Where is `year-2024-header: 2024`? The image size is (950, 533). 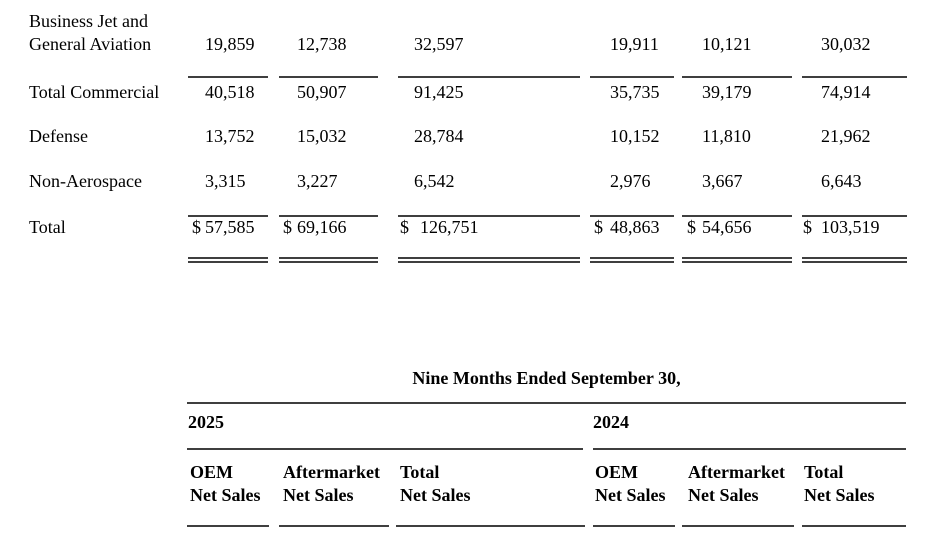
year-2024-header: 2024 is located at coordinates (611, 422).